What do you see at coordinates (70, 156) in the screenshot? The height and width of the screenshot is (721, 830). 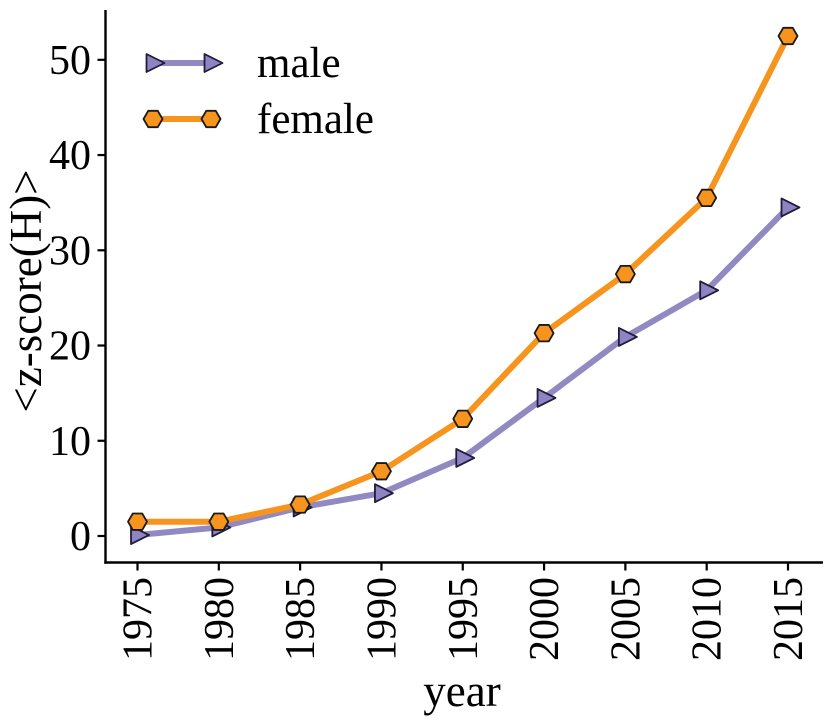 I see `y-tick-label: 40` at bounding box center [70, 156].